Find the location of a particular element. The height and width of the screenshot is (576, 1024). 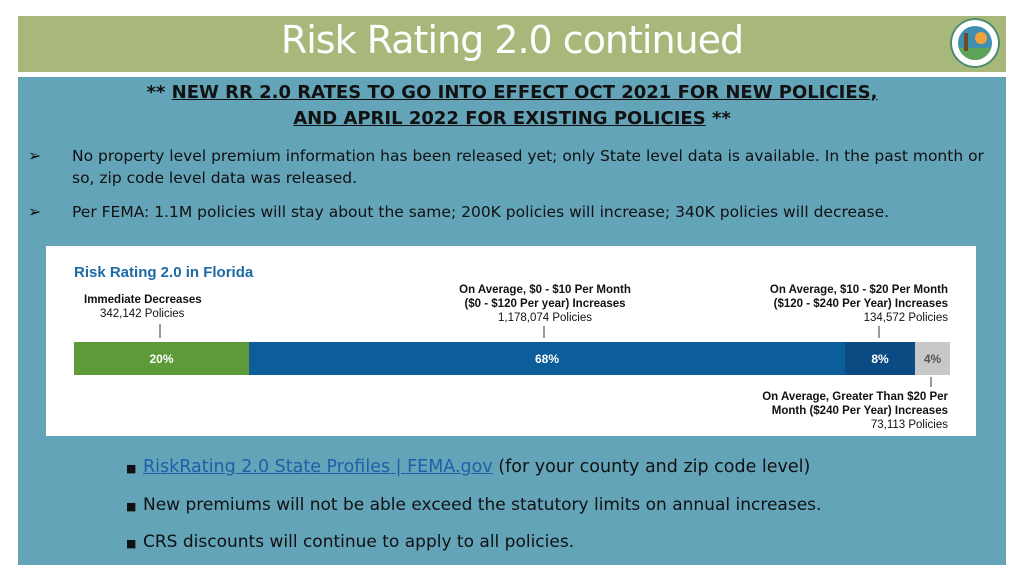

headline-text-2: AND APRIL 2022 FOR EXISTING POLICIES is located at coordinates (499, 118).